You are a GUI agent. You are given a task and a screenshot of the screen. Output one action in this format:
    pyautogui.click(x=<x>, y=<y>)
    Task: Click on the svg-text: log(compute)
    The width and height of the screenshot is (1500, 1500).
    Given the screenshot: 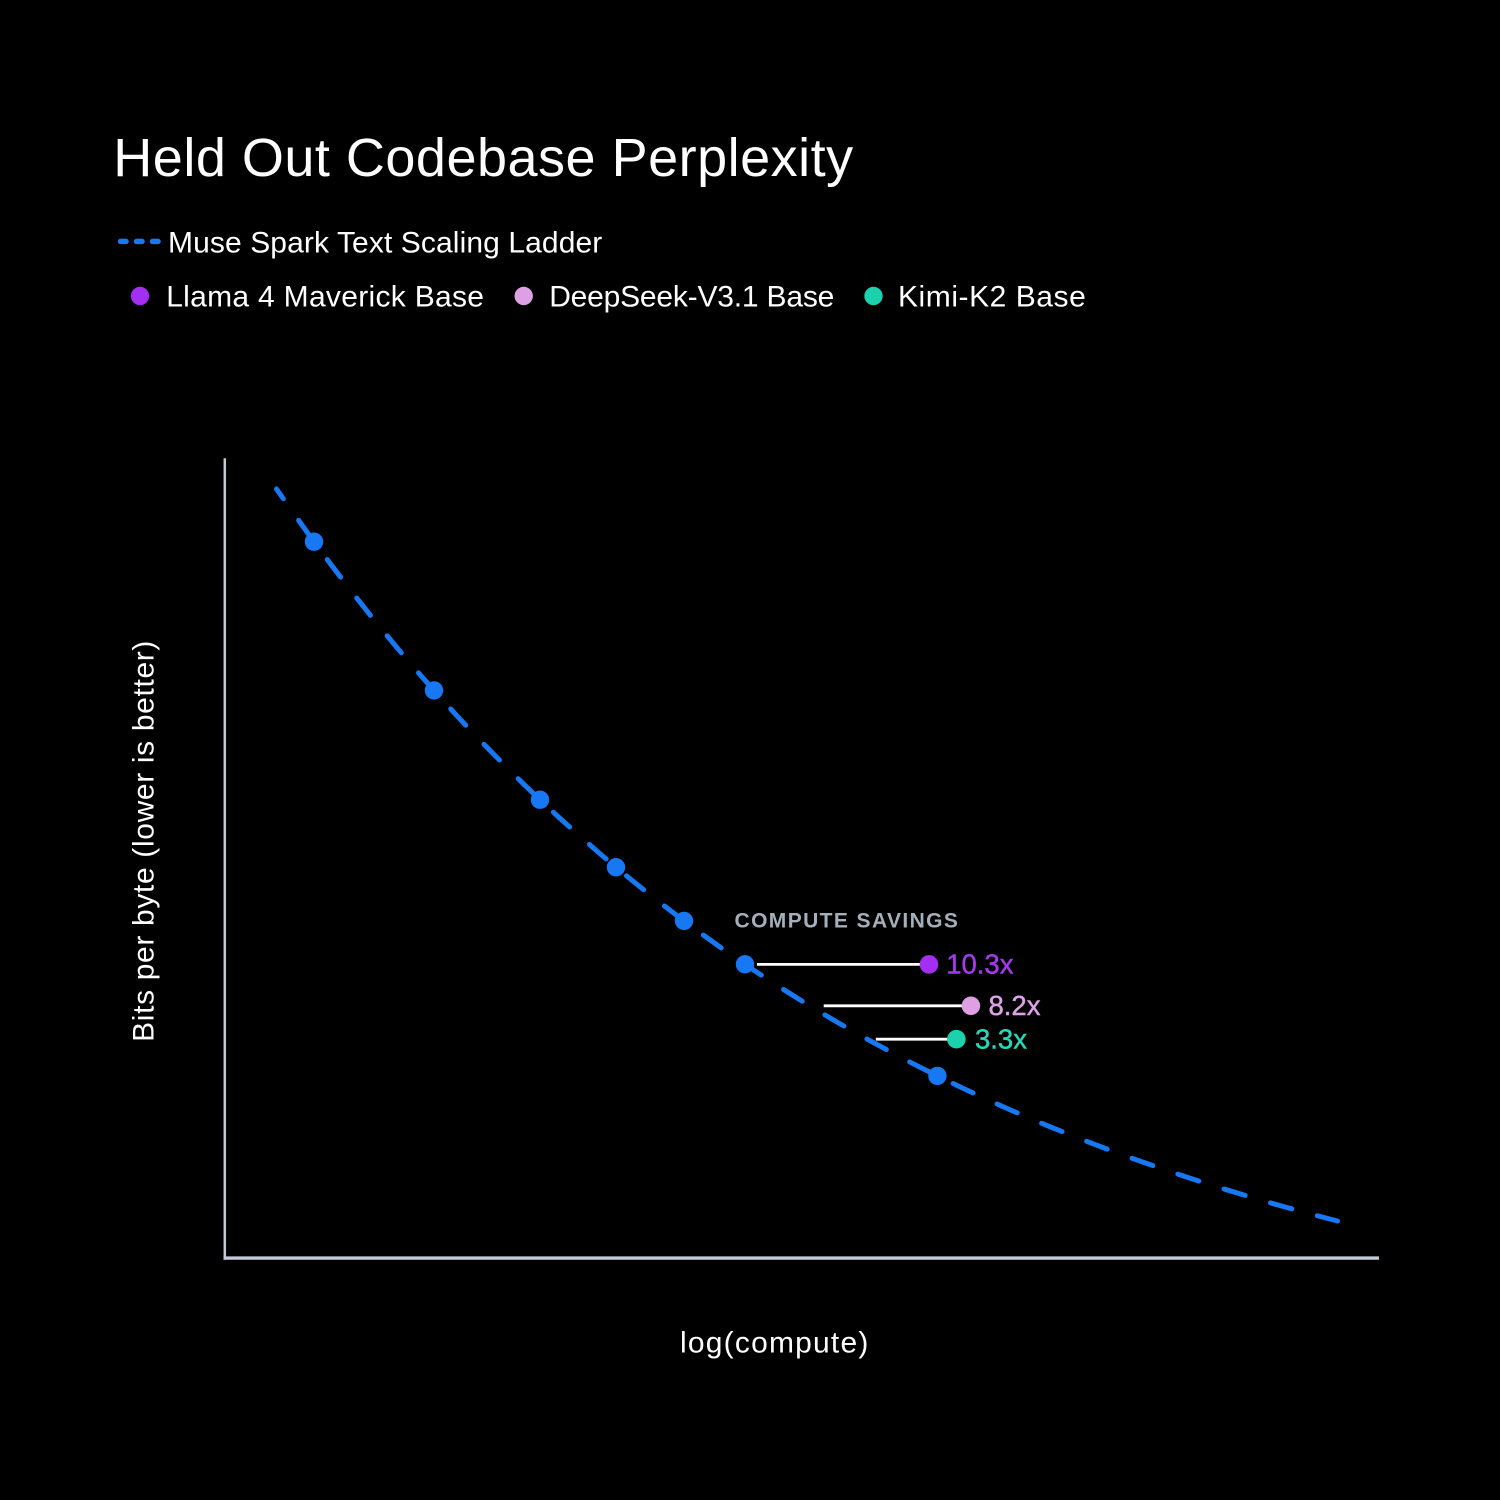 What is the action you would take?
    pyautogui.click(x=774, y=1343)
    